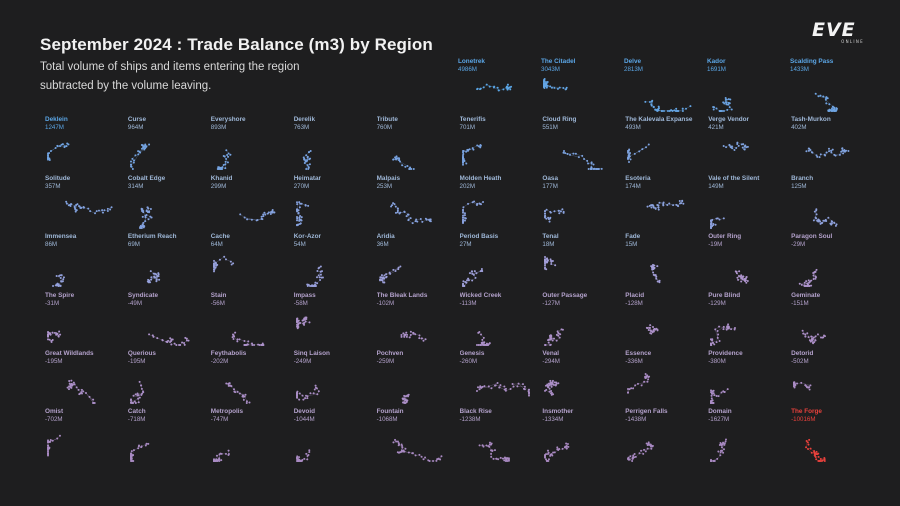 This screenshot has height=506, width=900. Describe the element at coordinates (500, 144) in the screenshot. I see `region-cell: Tenerifis 701M` at that location.